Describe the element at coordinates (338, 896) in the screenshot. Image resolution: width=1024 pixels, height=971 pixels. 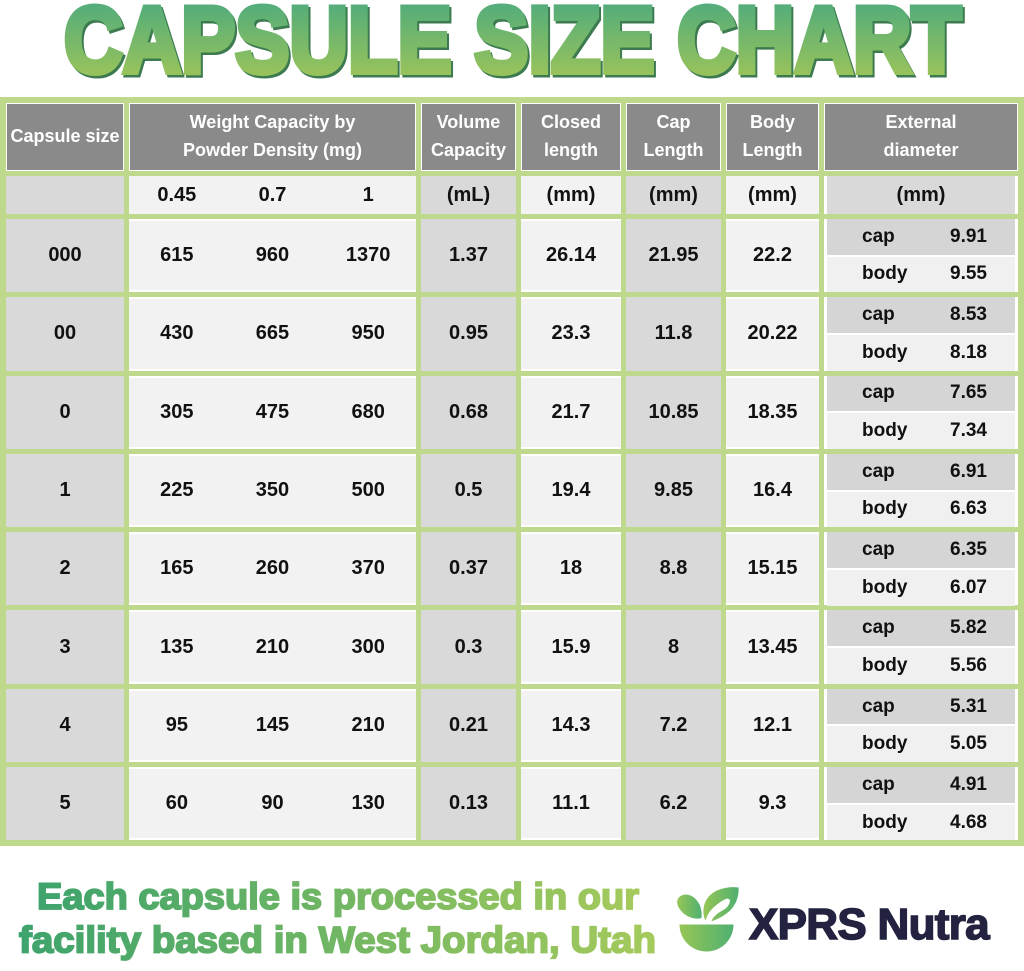
I see `svg-text:Each capsule is processed in o: Each capsule is processed in our` at that location.